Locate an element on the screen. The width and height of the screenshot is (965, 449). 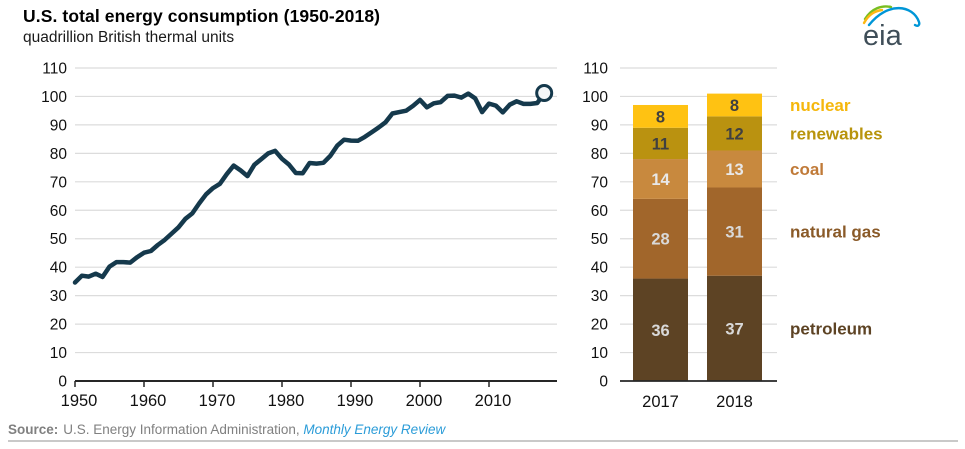
bar-value-label: 13 is located at coordinates (734, 170).